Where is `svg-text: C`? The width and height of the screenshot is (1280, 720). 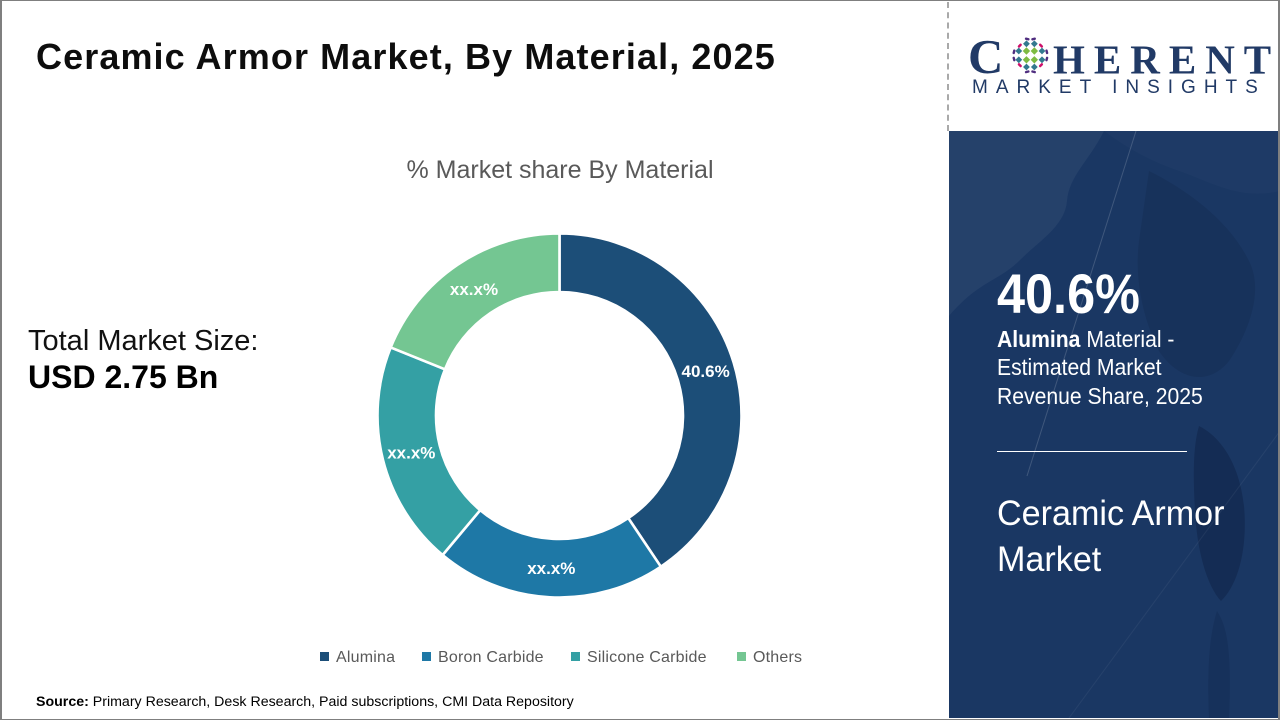 svg-text: C is located at coordinates (985, 56).